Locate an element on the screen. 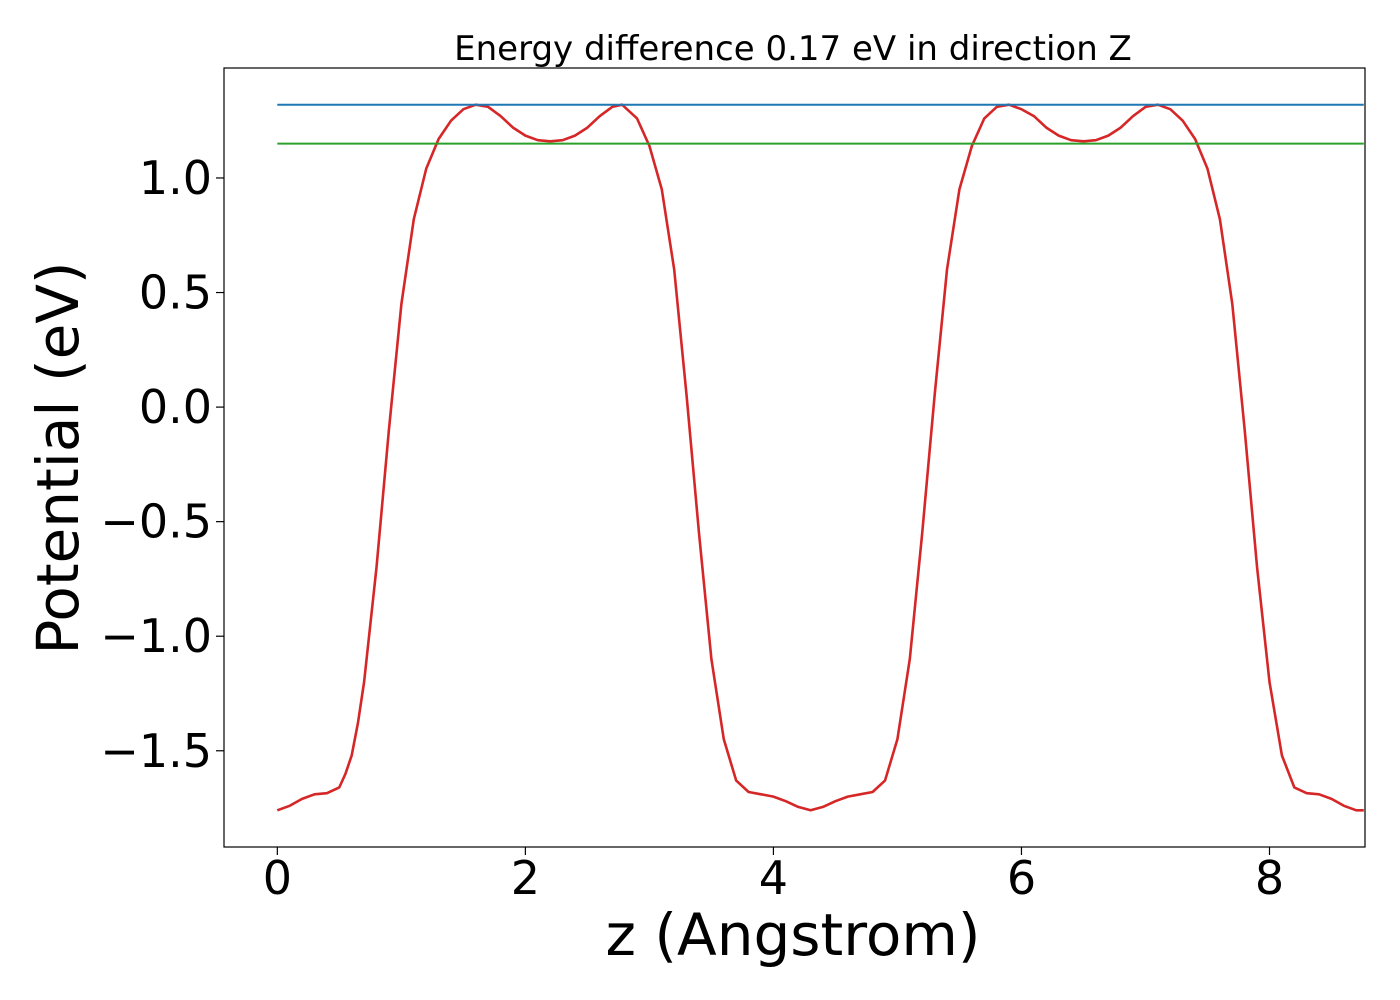 The image size is (1400, 1000). x-axis-ticks: 0 2 4 6 8 is located at coordinates (773, 876).